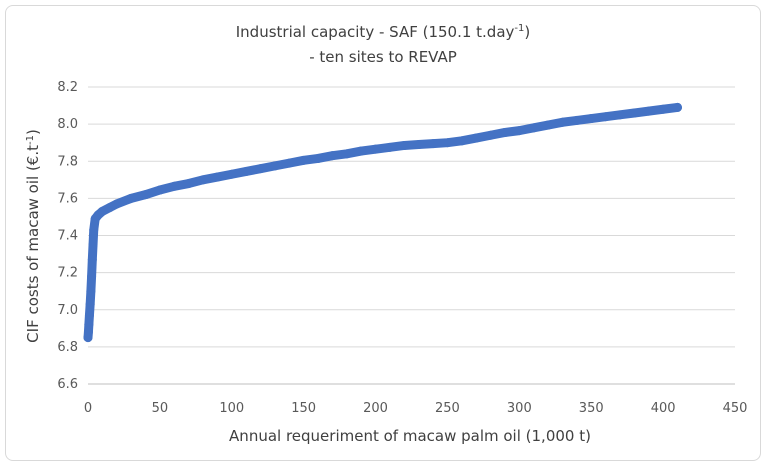 The width and height of the screenshot is (767, 467). What do you see at coordinates (383, 57) in the screenshot?
I see `chart-title-line-2: - ten sites to REVAP` at bounding box center [383, 57].